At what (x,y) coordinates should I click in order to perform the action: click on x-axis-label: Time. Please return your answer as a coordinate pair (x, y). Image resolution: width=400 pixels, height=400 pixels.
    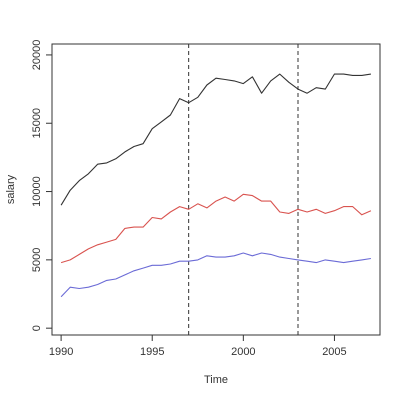
    Looking at the image, I should click on (216, 380).